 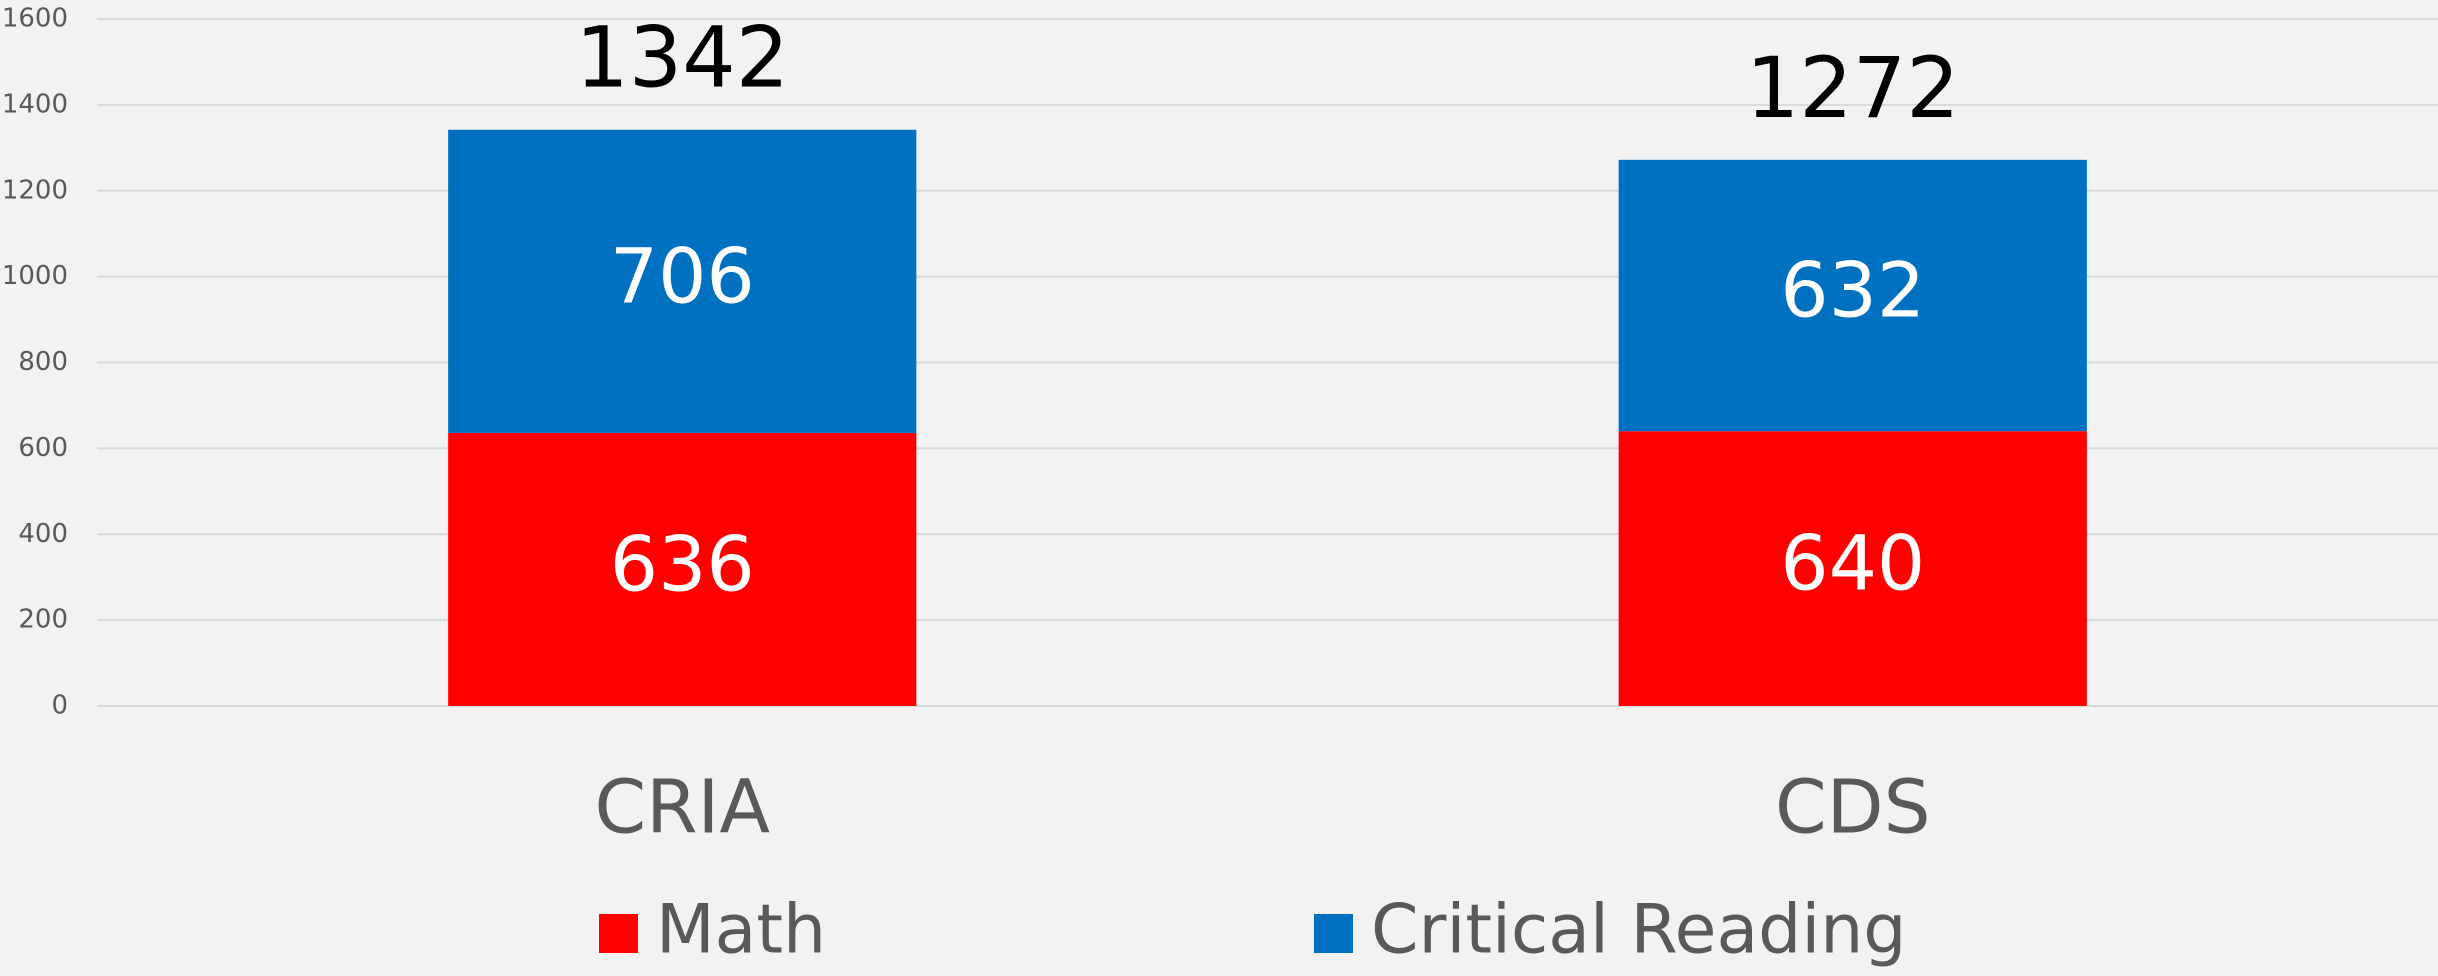 What do you see at coordinates (682, 275) in the screenshot?
I see `data-label: 706` at bounding box center [682, 275].